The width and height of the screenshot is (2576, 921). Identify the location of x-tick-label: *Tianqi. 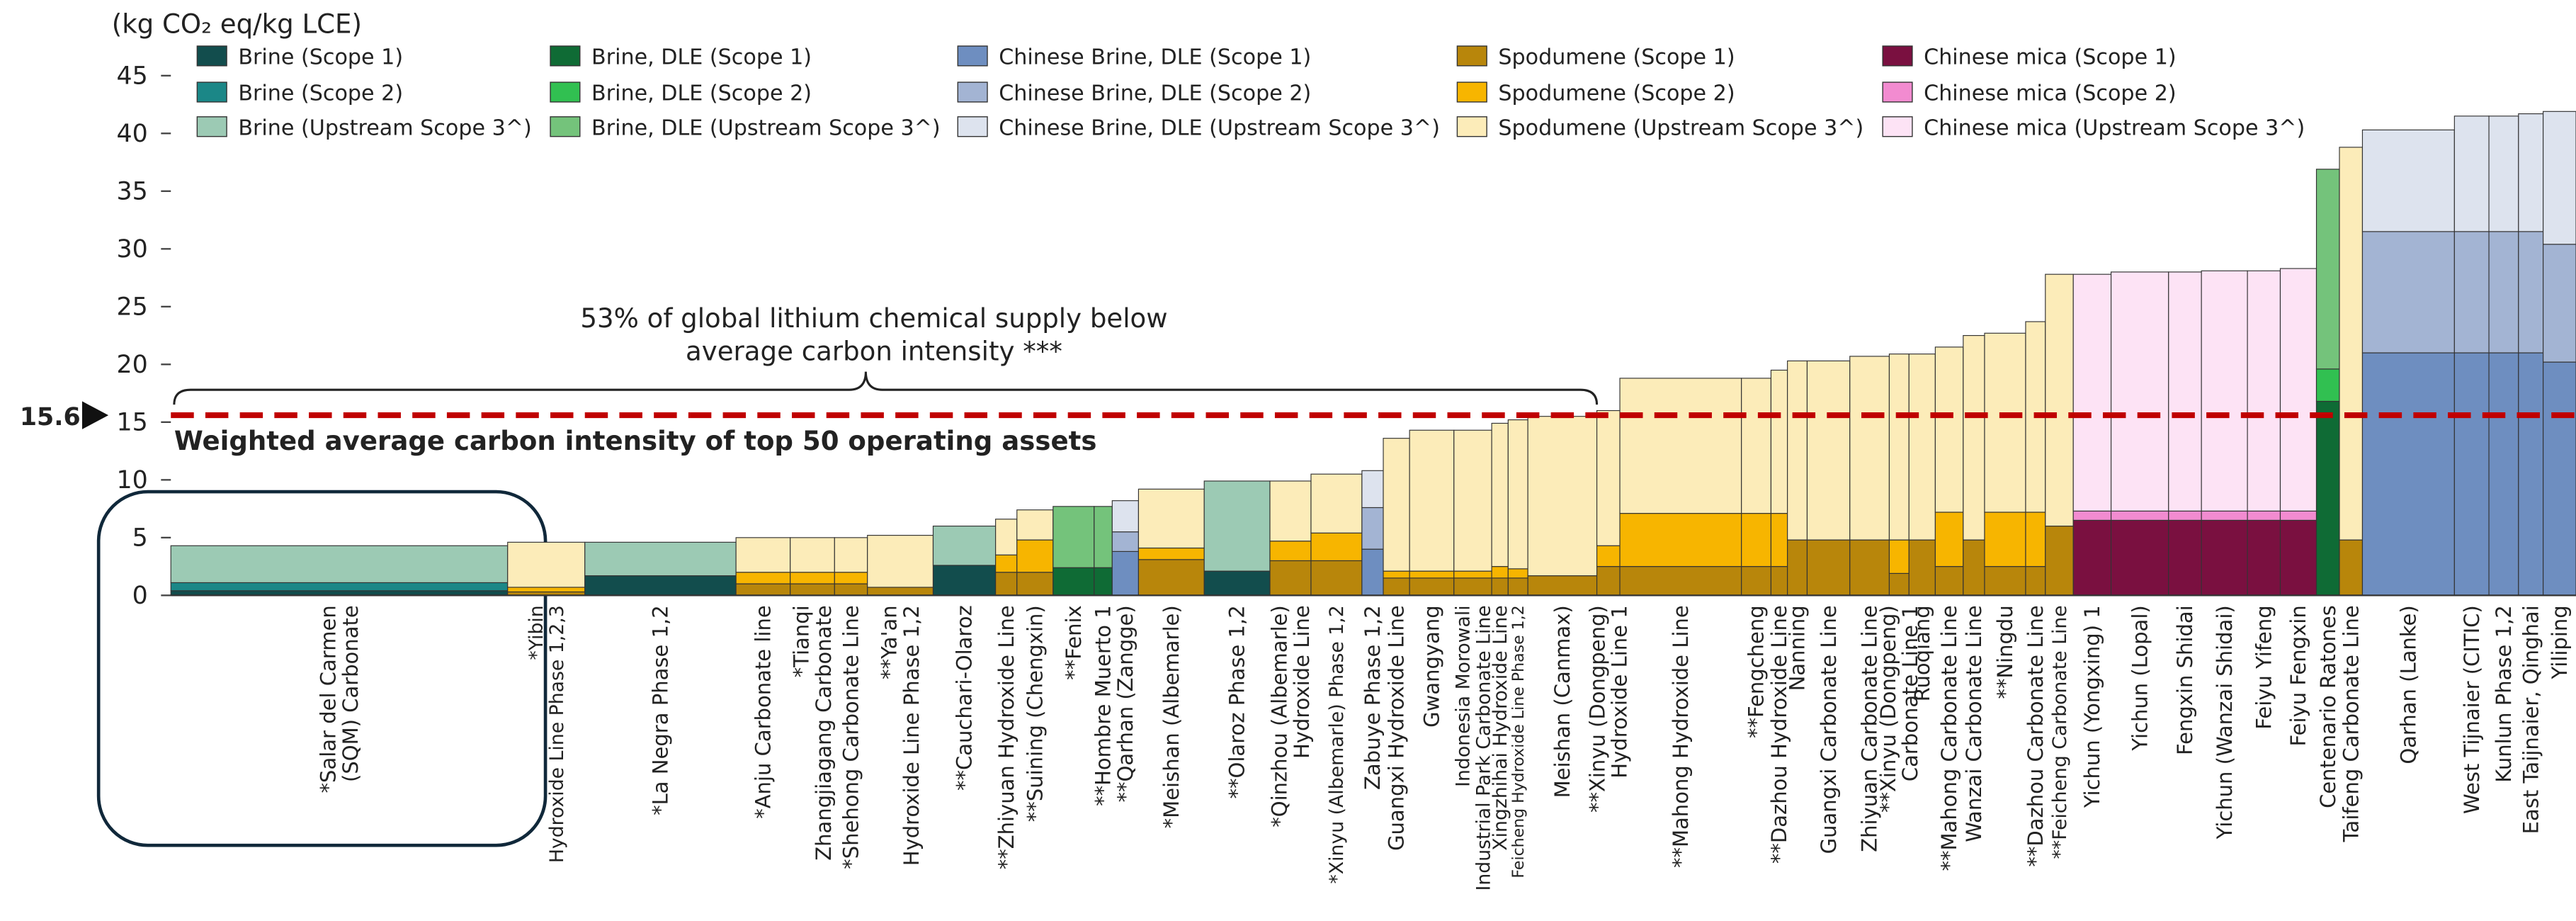
(802, 641).